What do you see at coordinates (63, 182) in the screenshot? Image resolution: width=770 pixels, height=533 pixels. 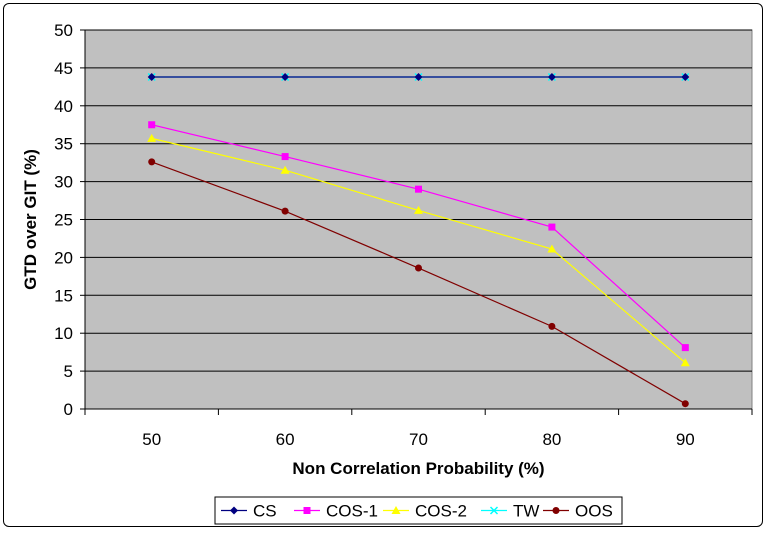 I see `y-tick-label: 30` at bounding box center [63, 182].